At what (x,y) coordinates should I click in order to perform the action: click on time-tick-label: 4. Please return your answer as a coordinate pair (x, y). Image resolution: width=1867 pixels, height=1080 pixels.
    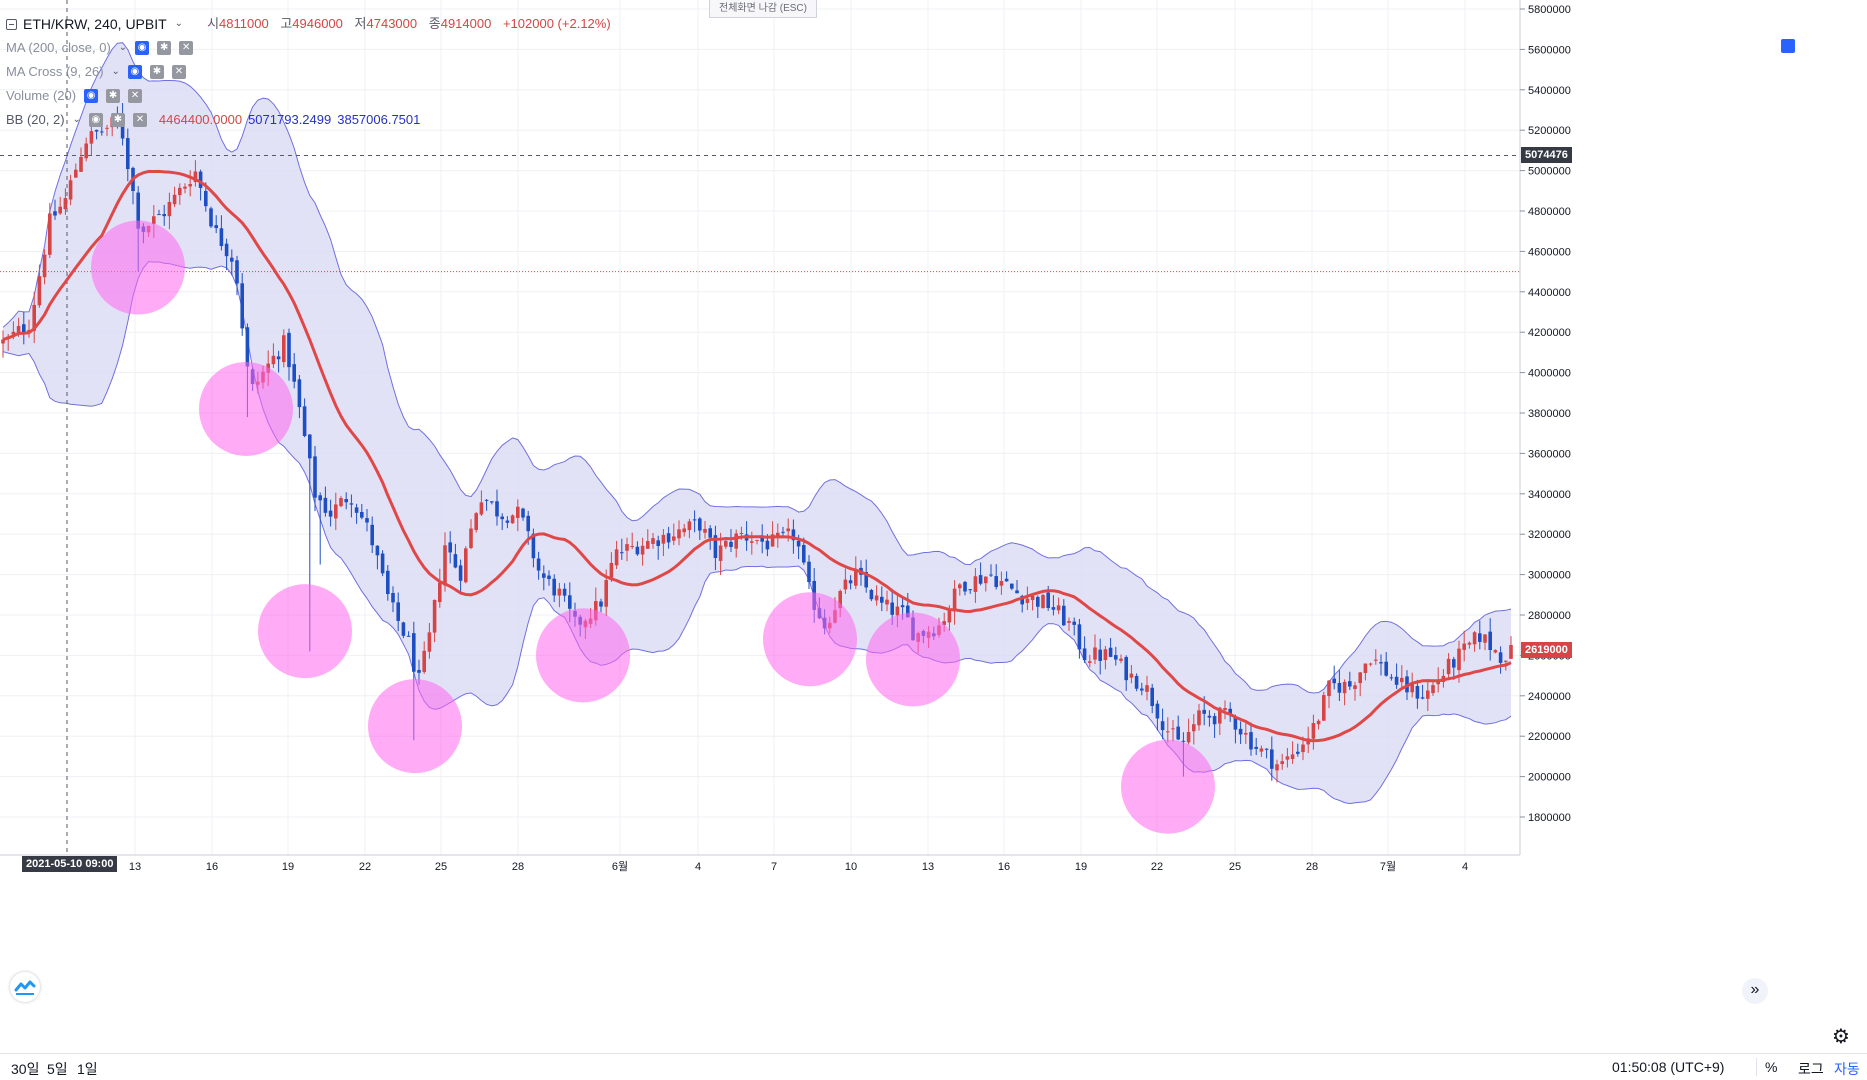
    Looking at the image, I should click on (698, 867).